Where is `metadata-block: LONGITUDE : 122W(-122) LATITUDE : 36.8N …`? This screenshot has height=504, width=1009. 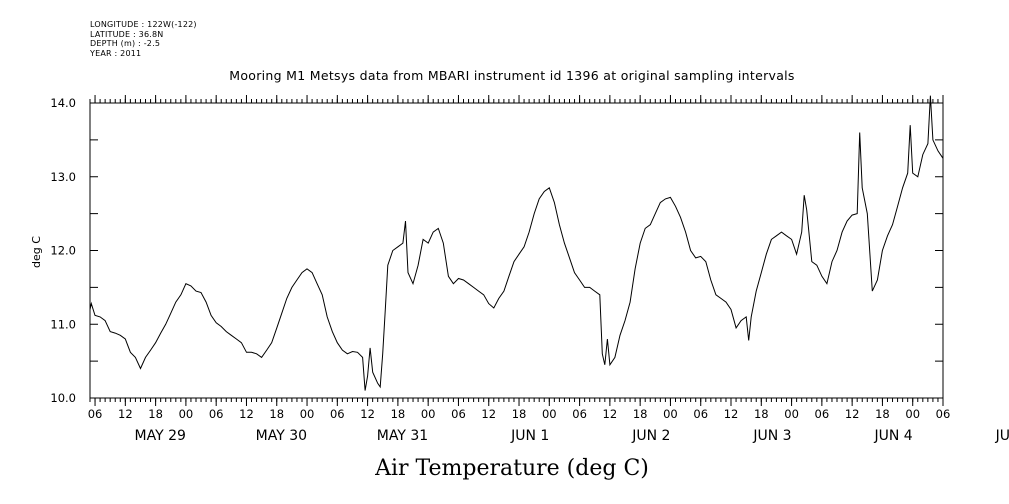
metadata-block: LONGITUDE : 122W(-122) LATITUDE : 36.8N … is located at coordinates (143, 39).